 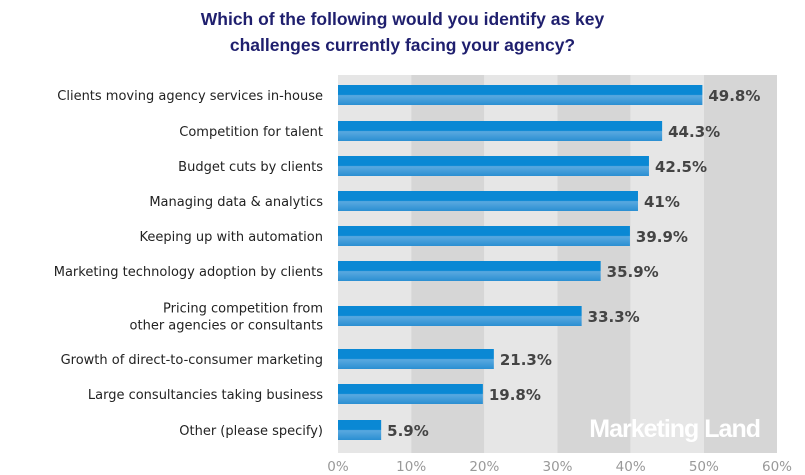 I want to click on category-label-2: Budget cuts by clients, so click(x=250, y=167).